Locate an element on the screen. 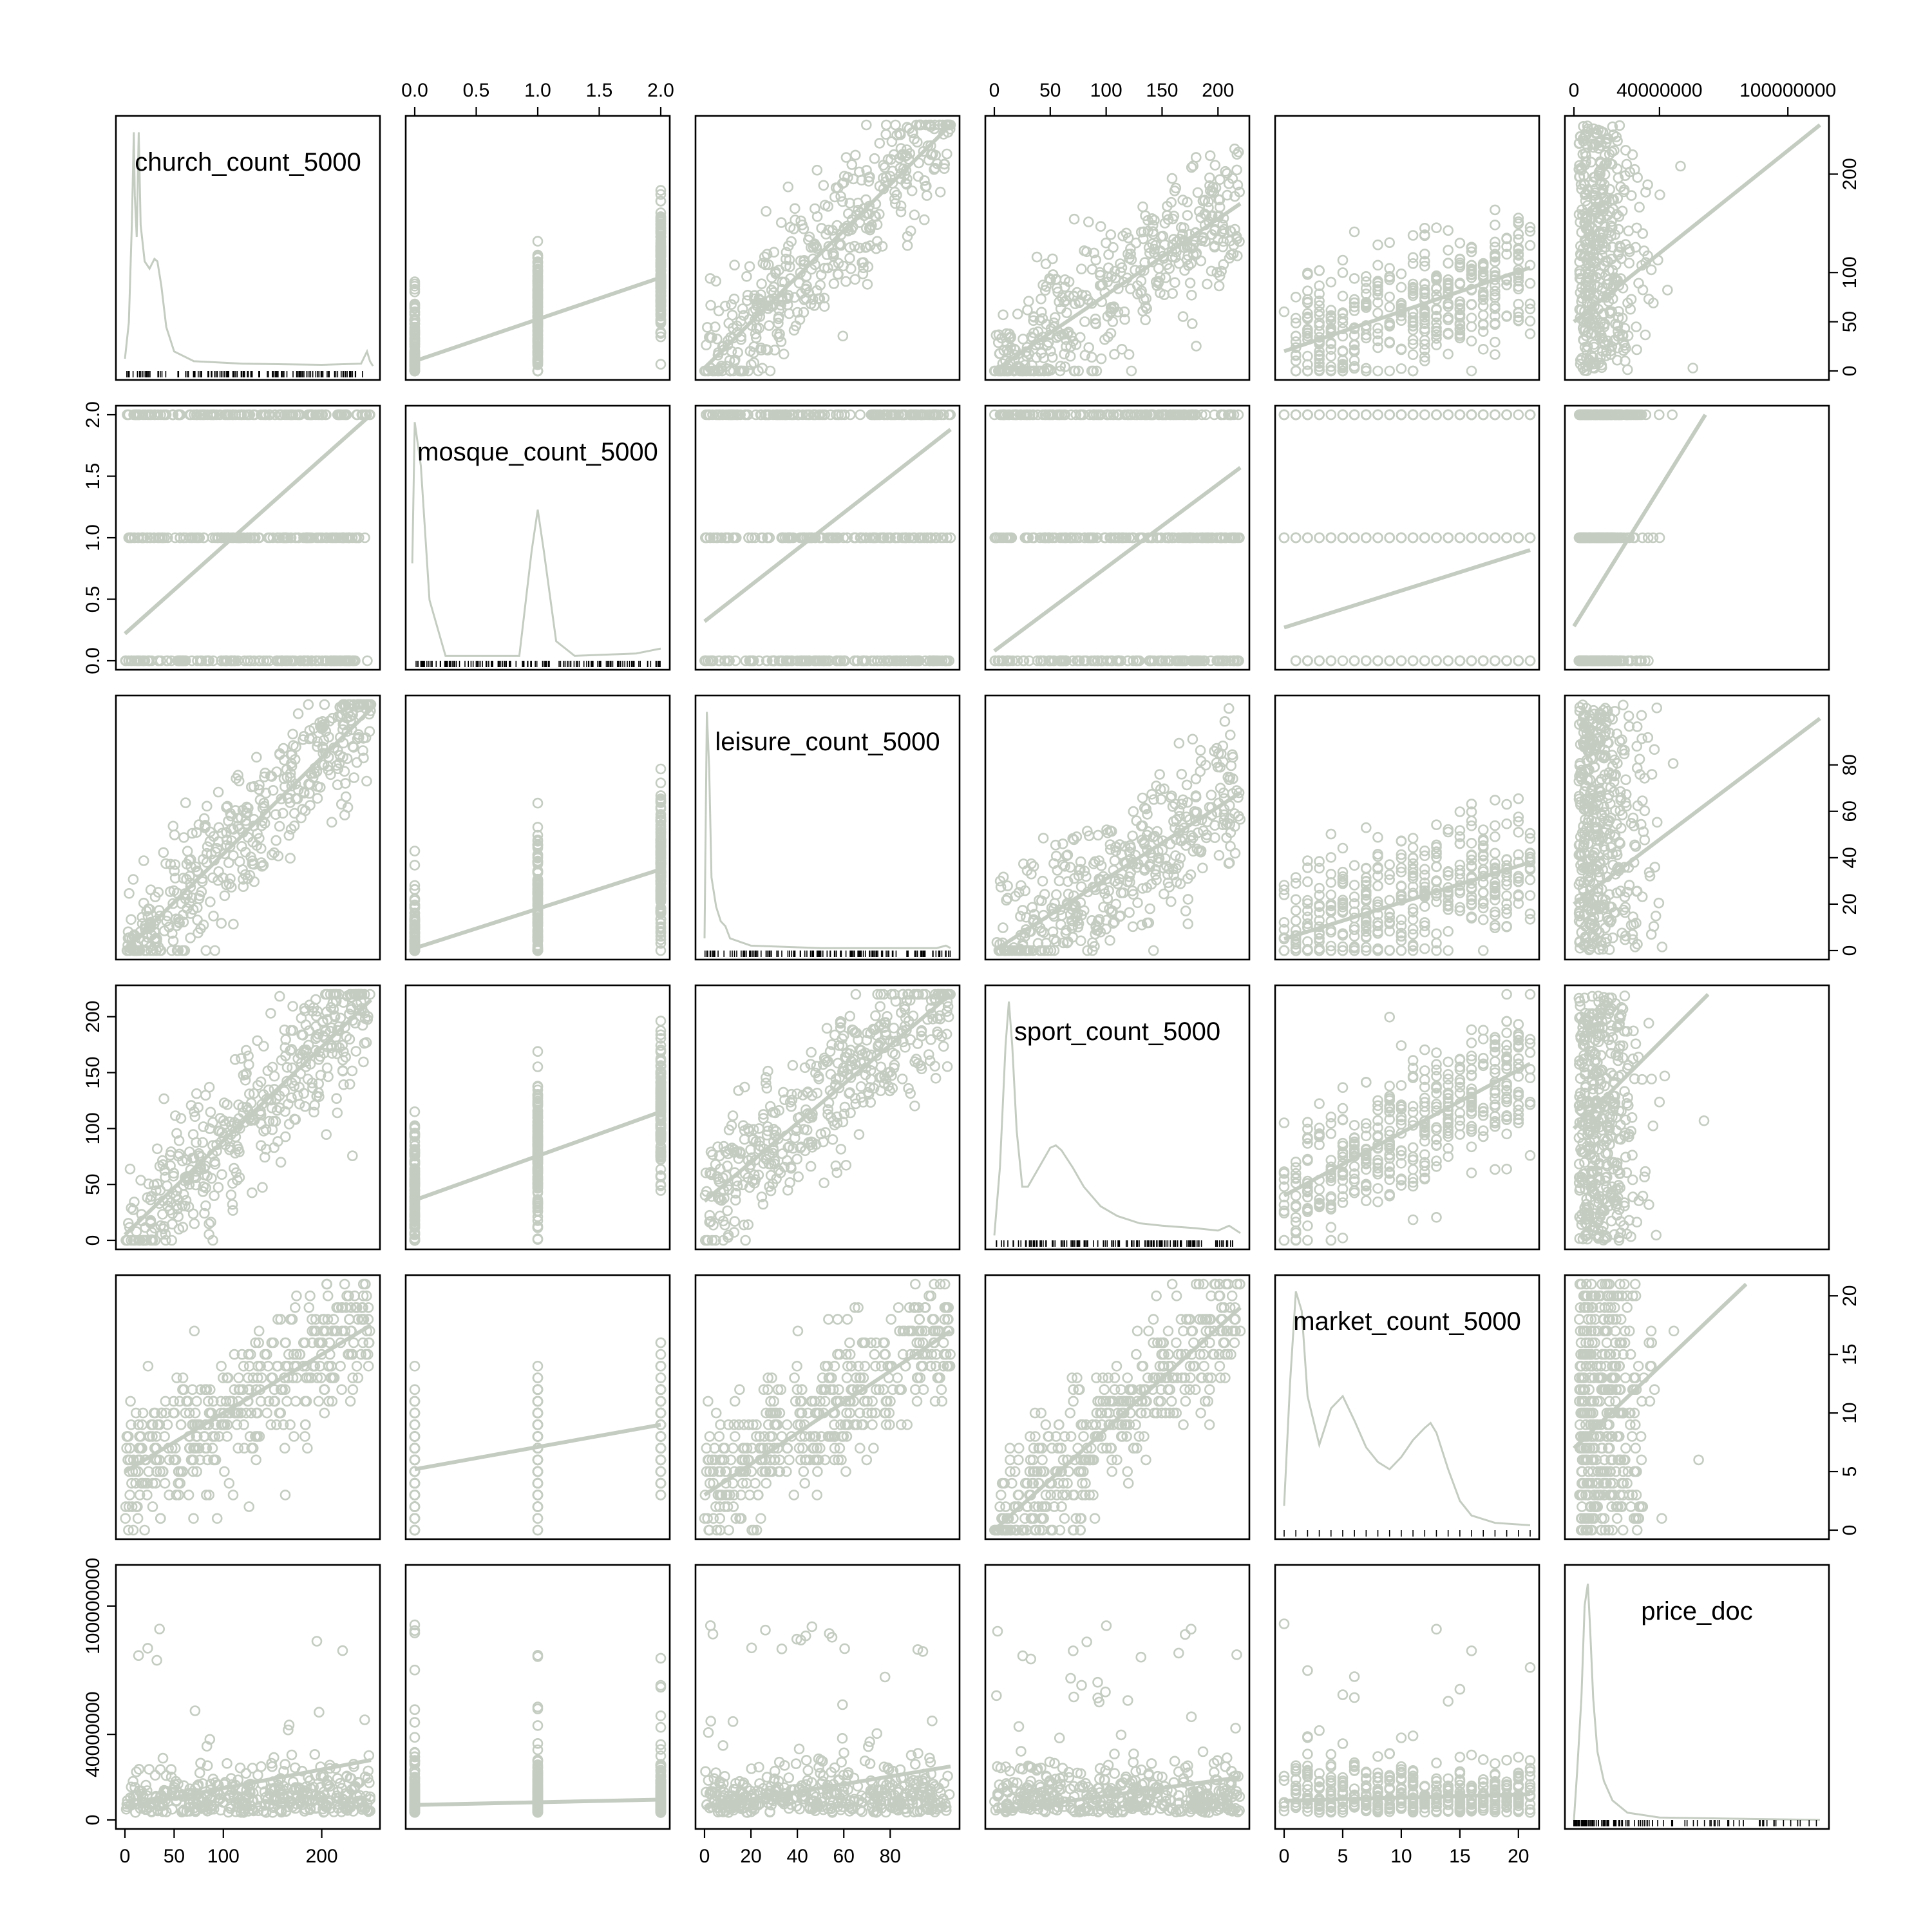 The width and height of the screenshot is (1932, 1932). scatter-points is located at coordinates (538, 281).